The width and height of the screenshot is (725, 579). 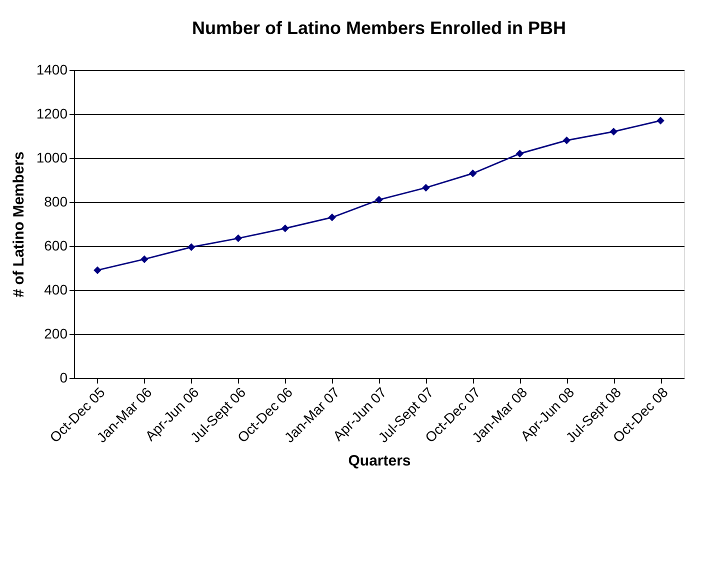 What do you see at coordinates (52, 70) in the screenshot?
I see `y-tick-label: 1400` at bounding box center [52, 70].